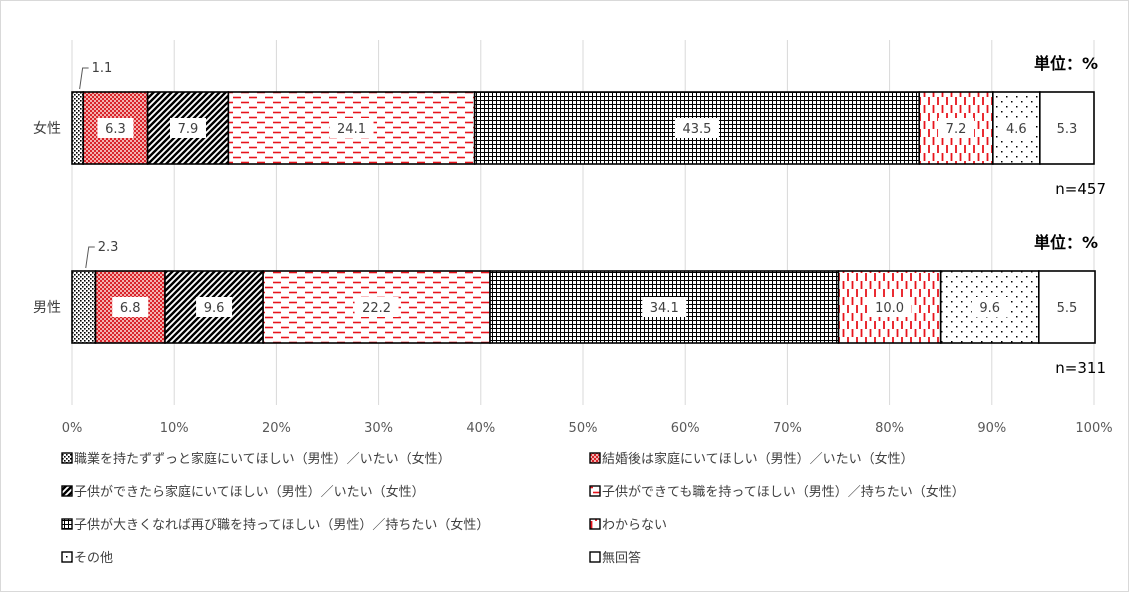 The width and height of the screenshot is (1129, 592). Describe the element at coordinates (72, 428) in the screenshot. I see `x-tick-label: 0%` at that location.